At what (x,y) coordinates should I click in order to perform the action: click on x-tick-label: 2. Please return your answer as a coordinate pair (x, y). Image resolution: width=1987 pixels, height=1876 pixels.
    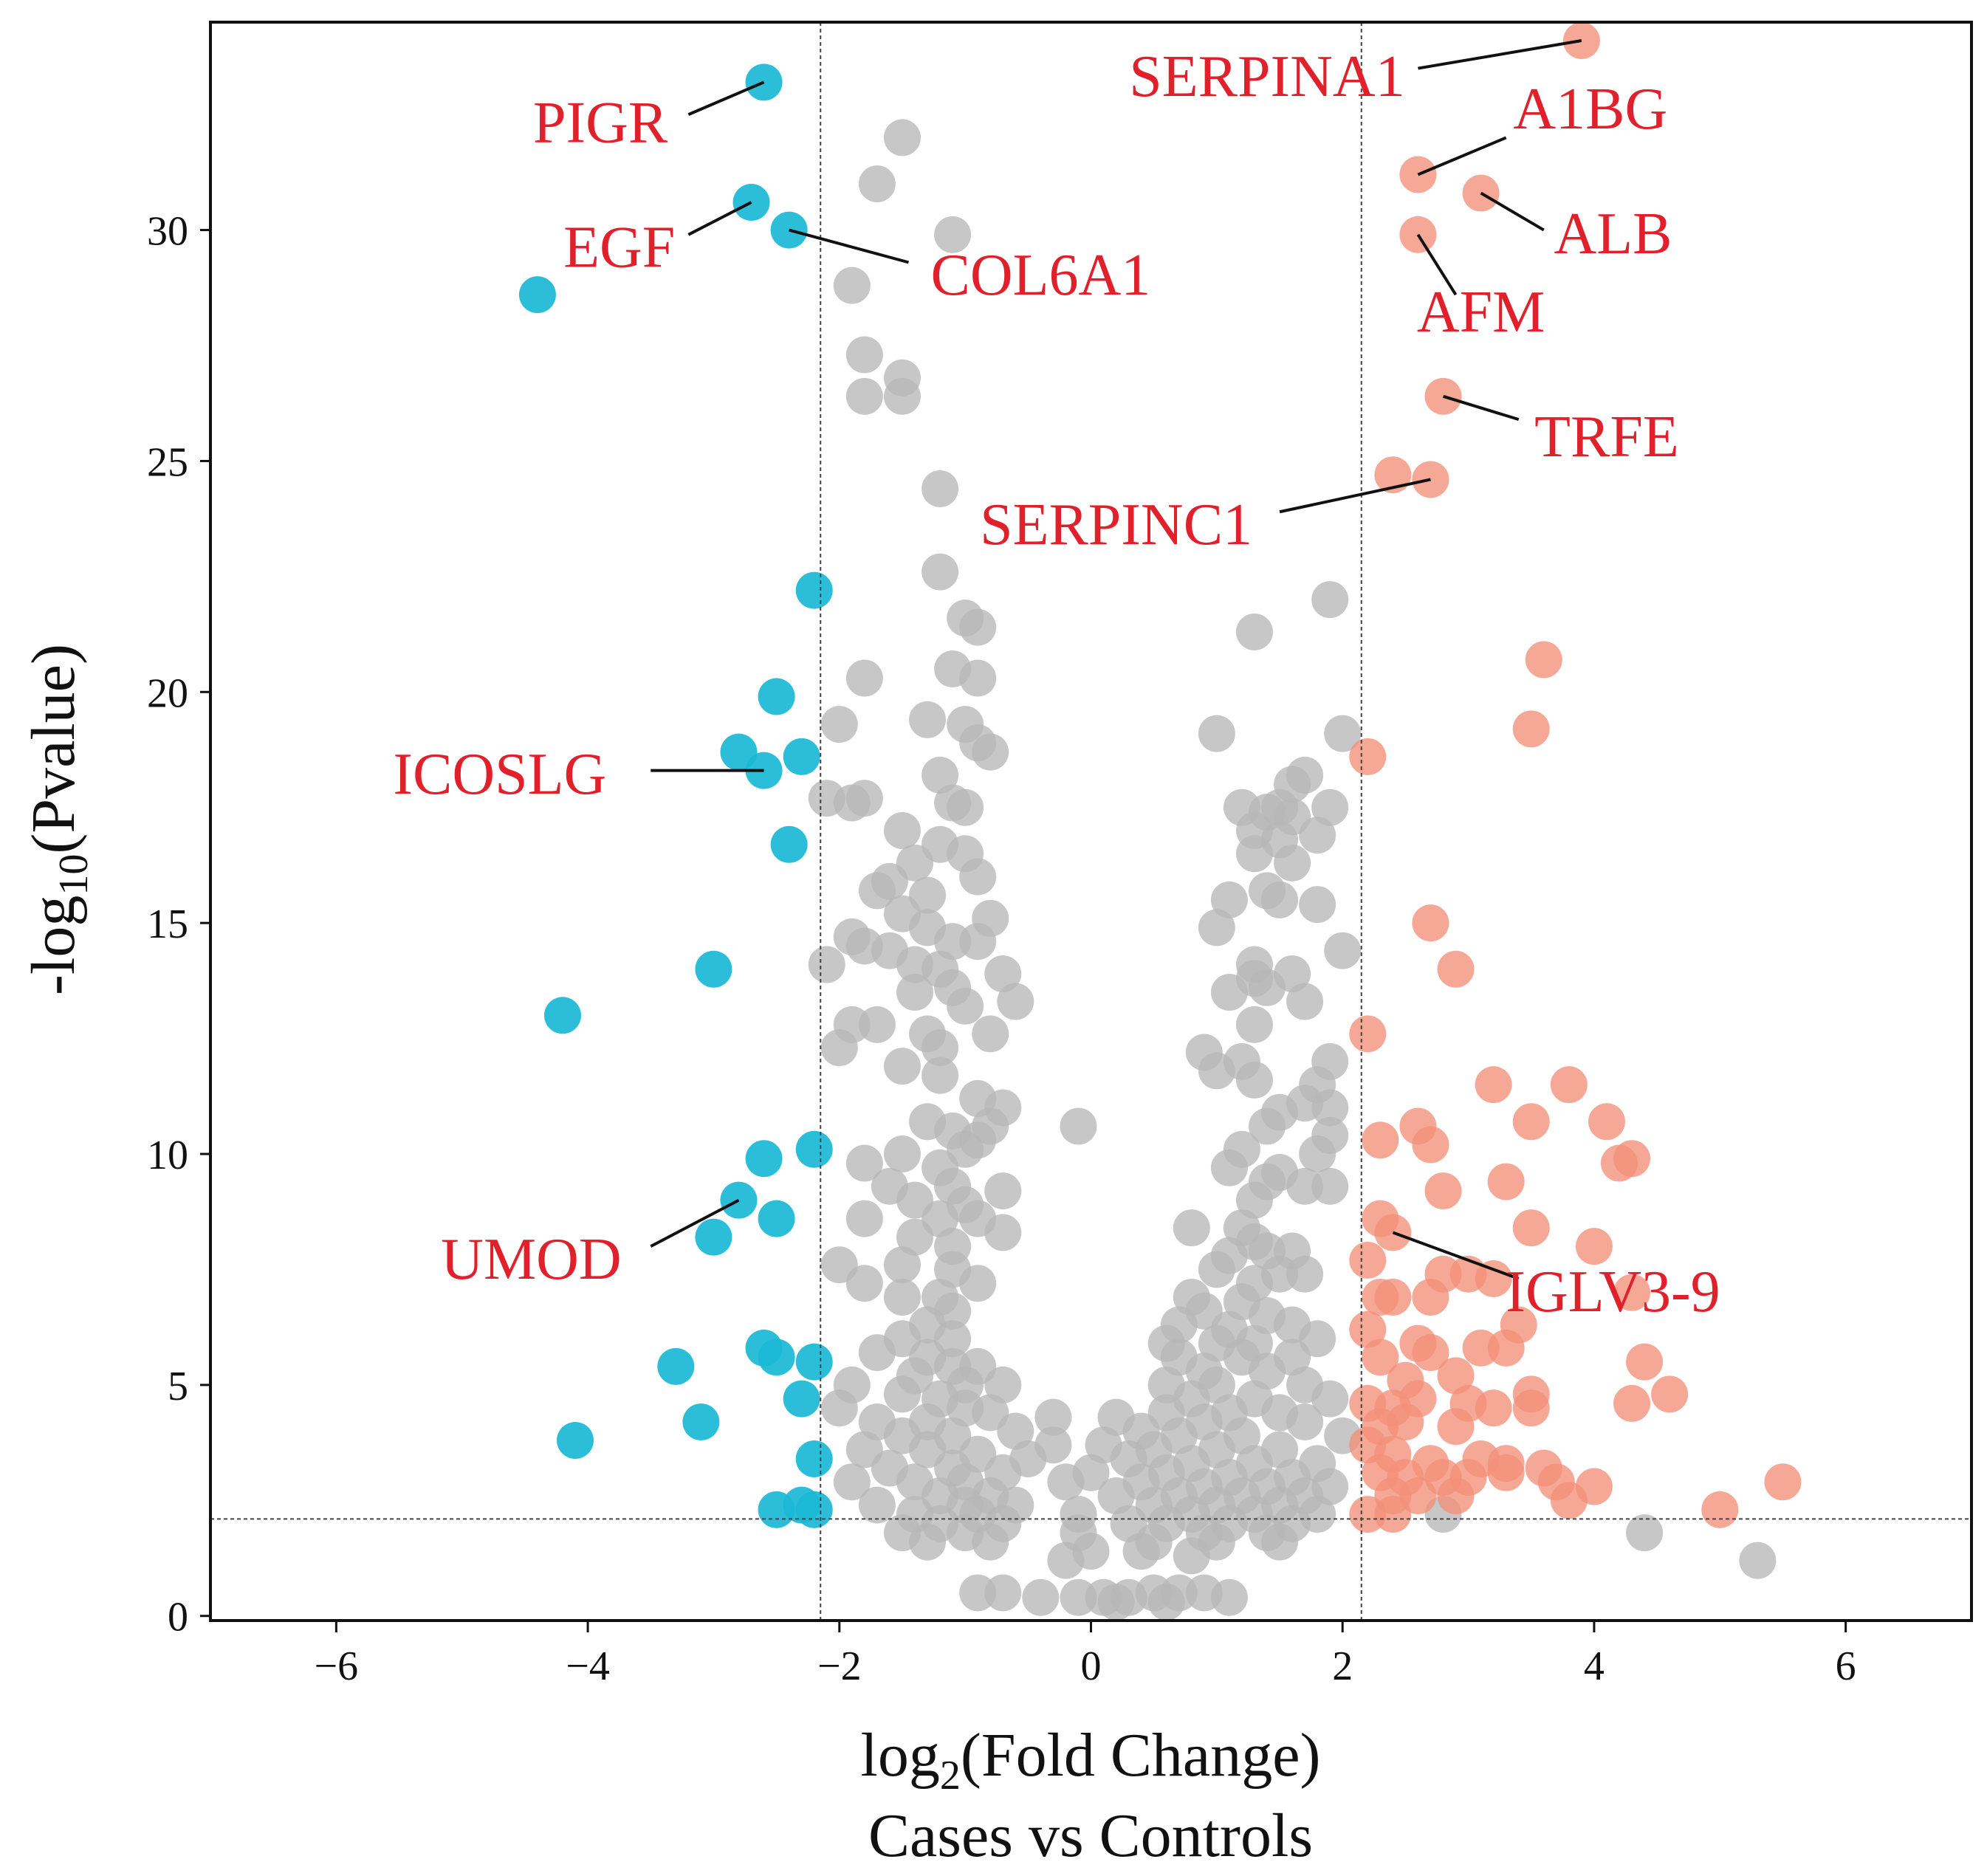
    Looking at the image, I should click on (1342, 1666).